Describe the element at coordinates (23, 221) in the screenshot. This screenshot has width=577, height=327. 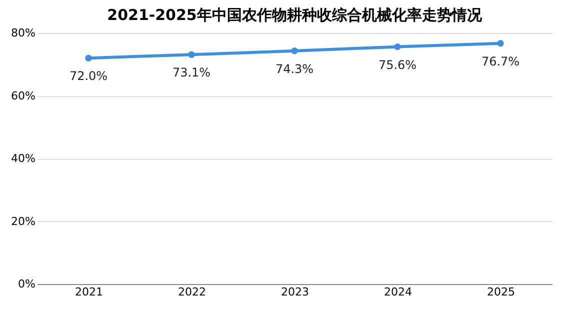
I see `y-tick-label: 20%` at that location.